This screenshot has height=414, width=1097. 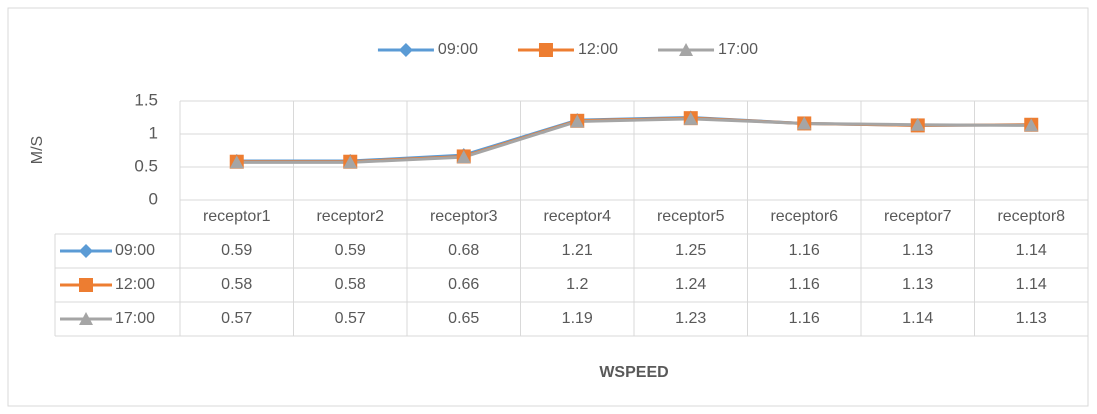 I want to click on table-cell: 1.24, so click(x=690, y=284).